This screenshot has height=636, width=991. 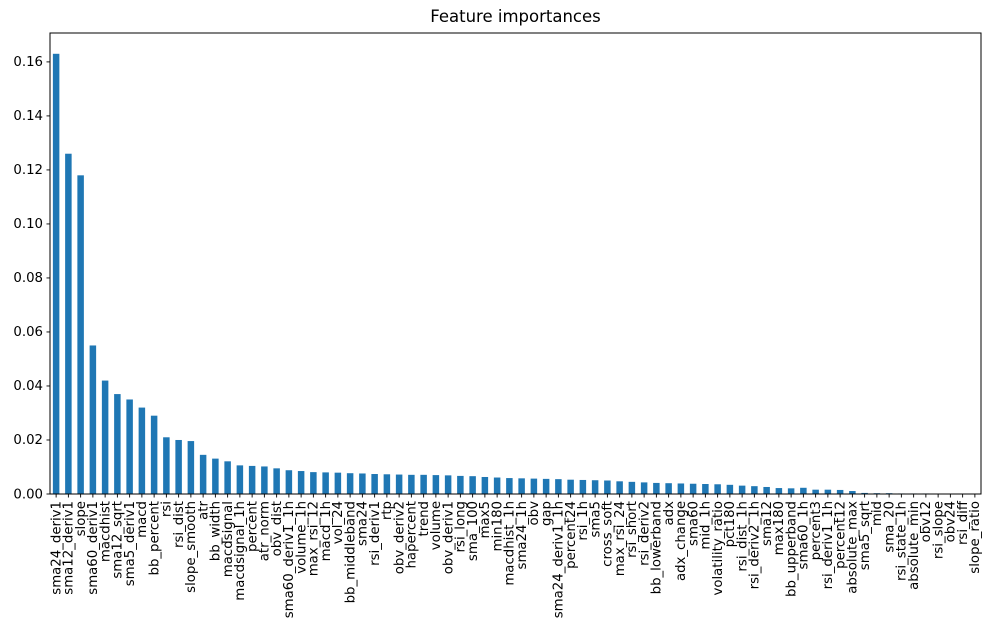 What do you see at coordinates (571, 535) in the screenshot?
I see `x-axis-tick-label: percent24` at bounding box center [571, 535].